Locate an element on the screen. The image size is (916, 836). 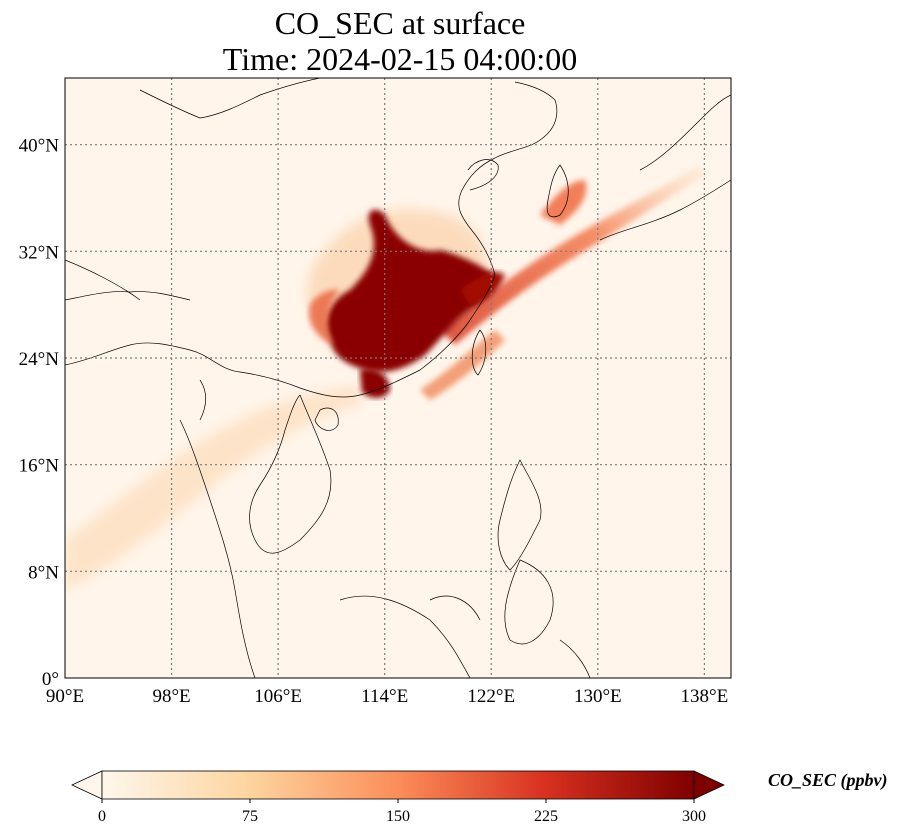
longitude-ticks: 90°E 98°E 106°E 114°E 122°E 130°E 138°E is located at coordinates (387, 696).